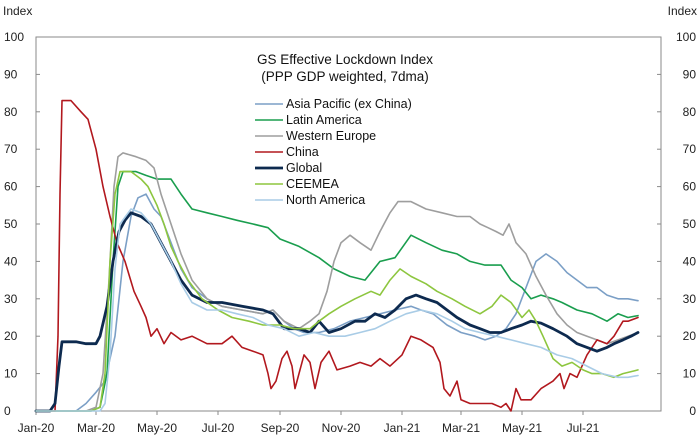  Describe the element at coordinates (157, 428) in the screenshot. I see `x-tick-label: May-20` at that location.